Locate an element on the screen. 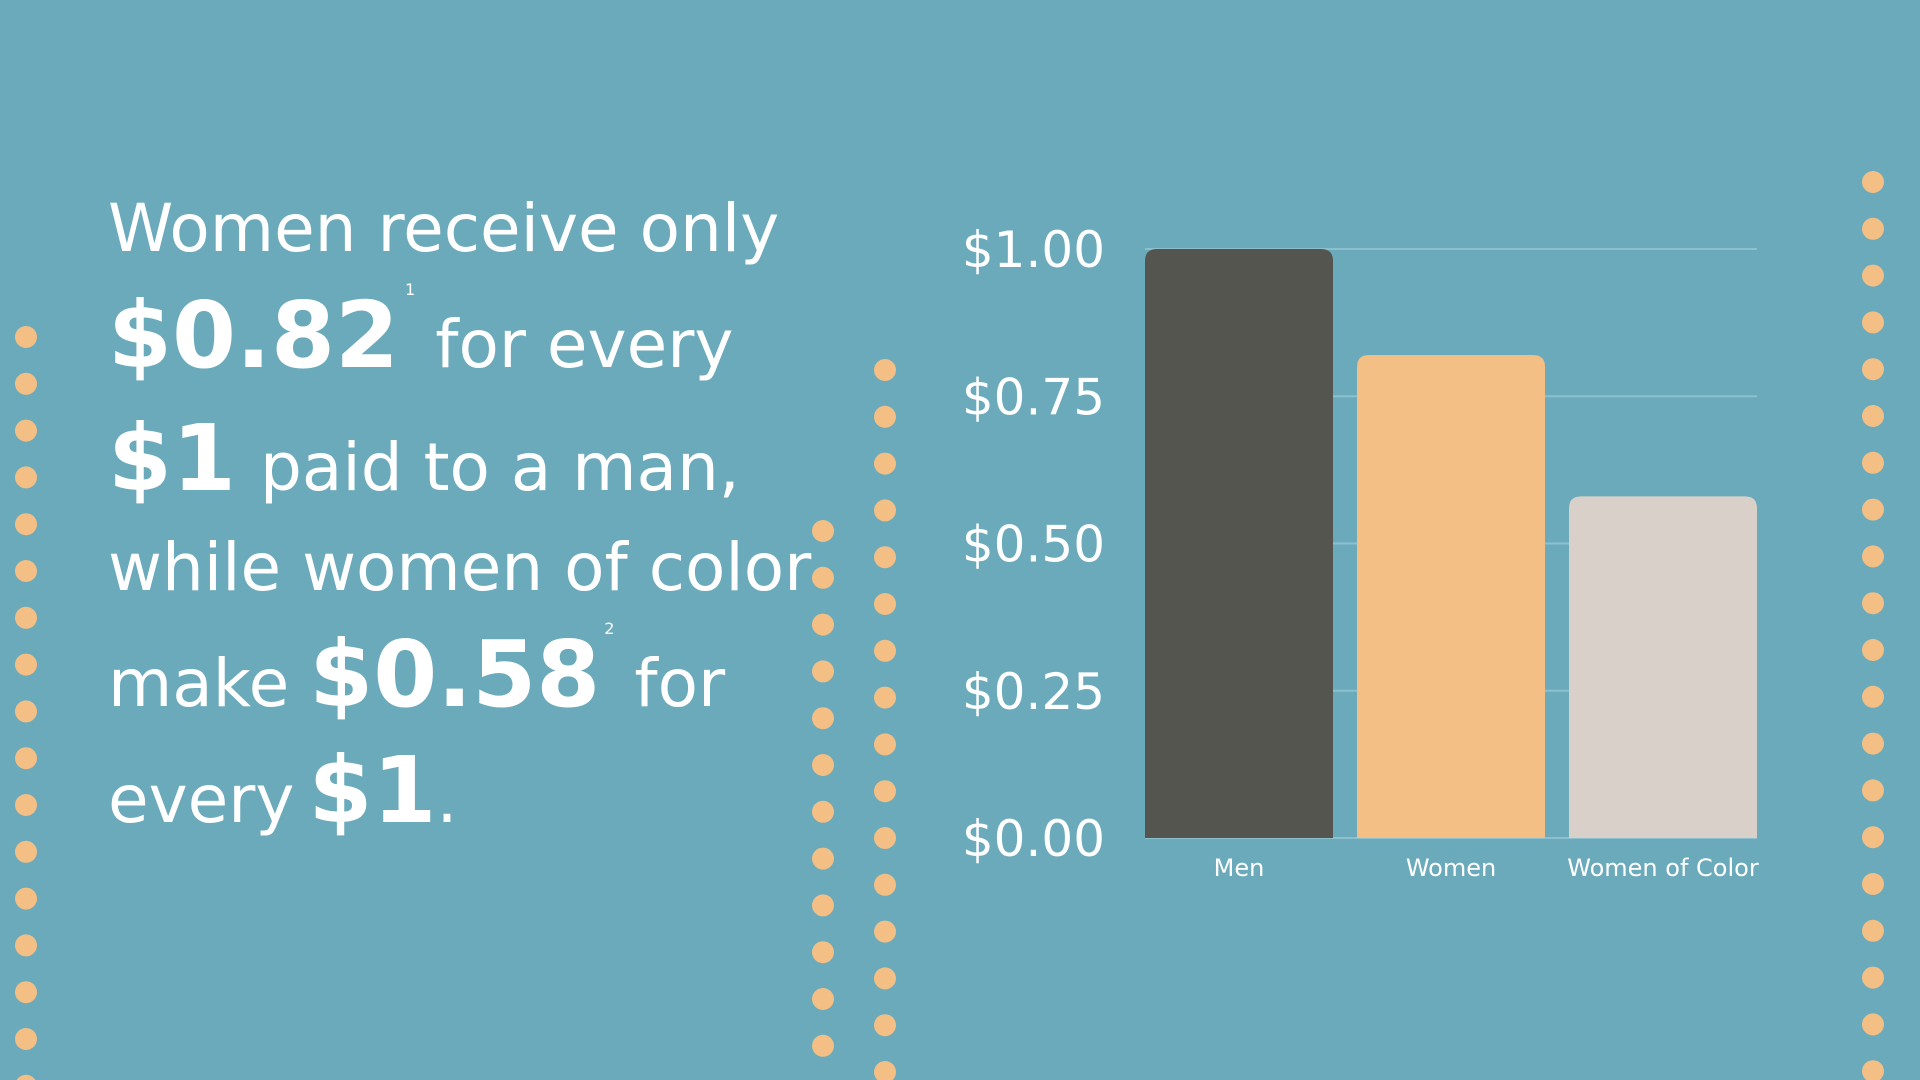  statement-line: make $0.58 2 for is located at coordinates (417, 673).